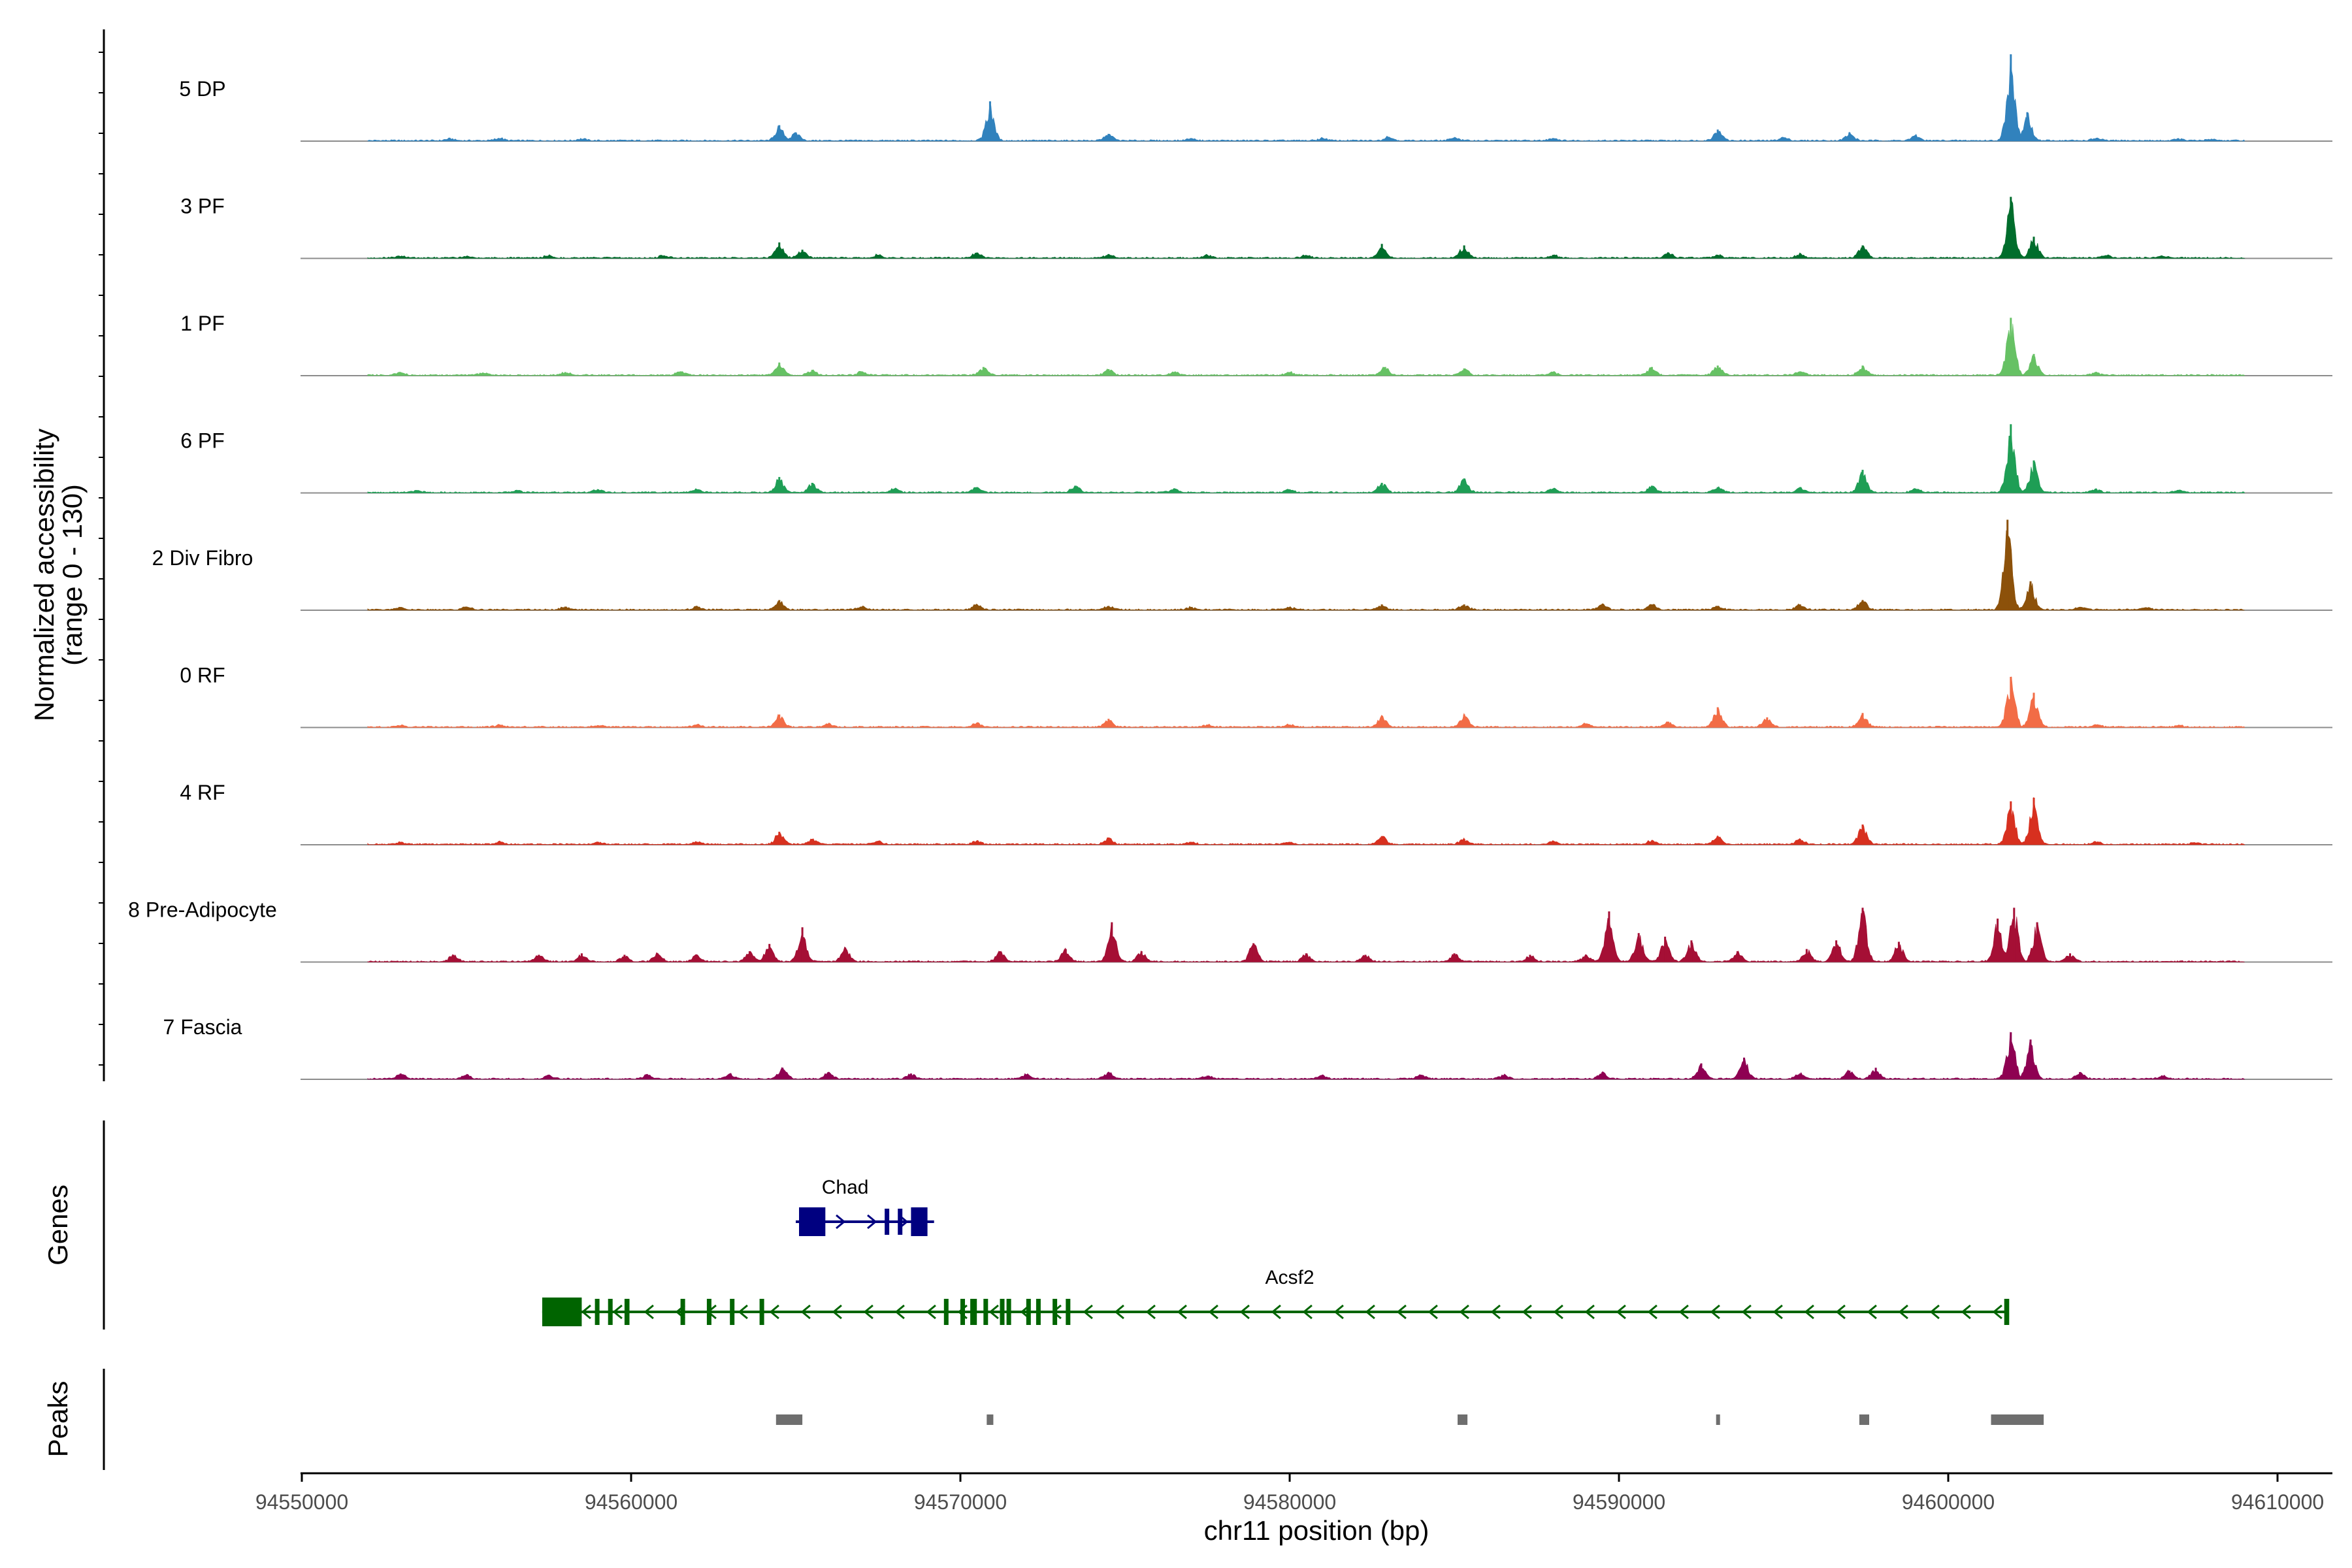 The image size is (2352, 1568). I want to click on track-label: 4 RF, so click(202, 792).